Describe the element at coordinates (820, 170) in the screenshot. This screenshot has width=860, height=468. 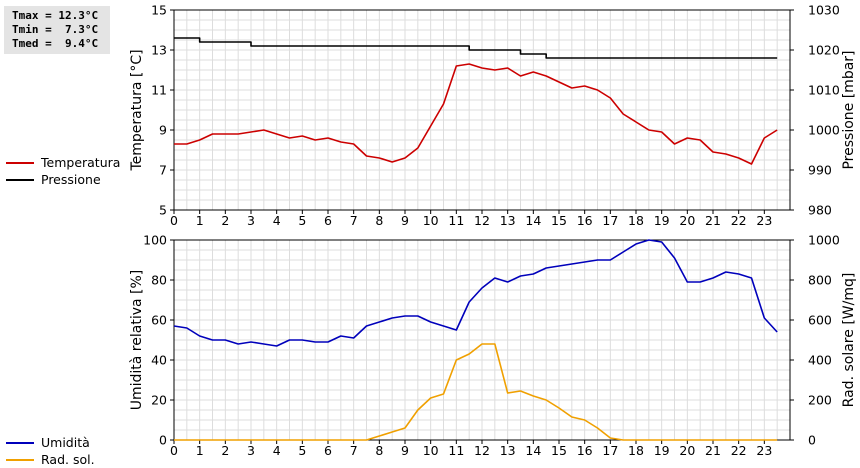
I see `y-tick-label-right: 990` at that location.